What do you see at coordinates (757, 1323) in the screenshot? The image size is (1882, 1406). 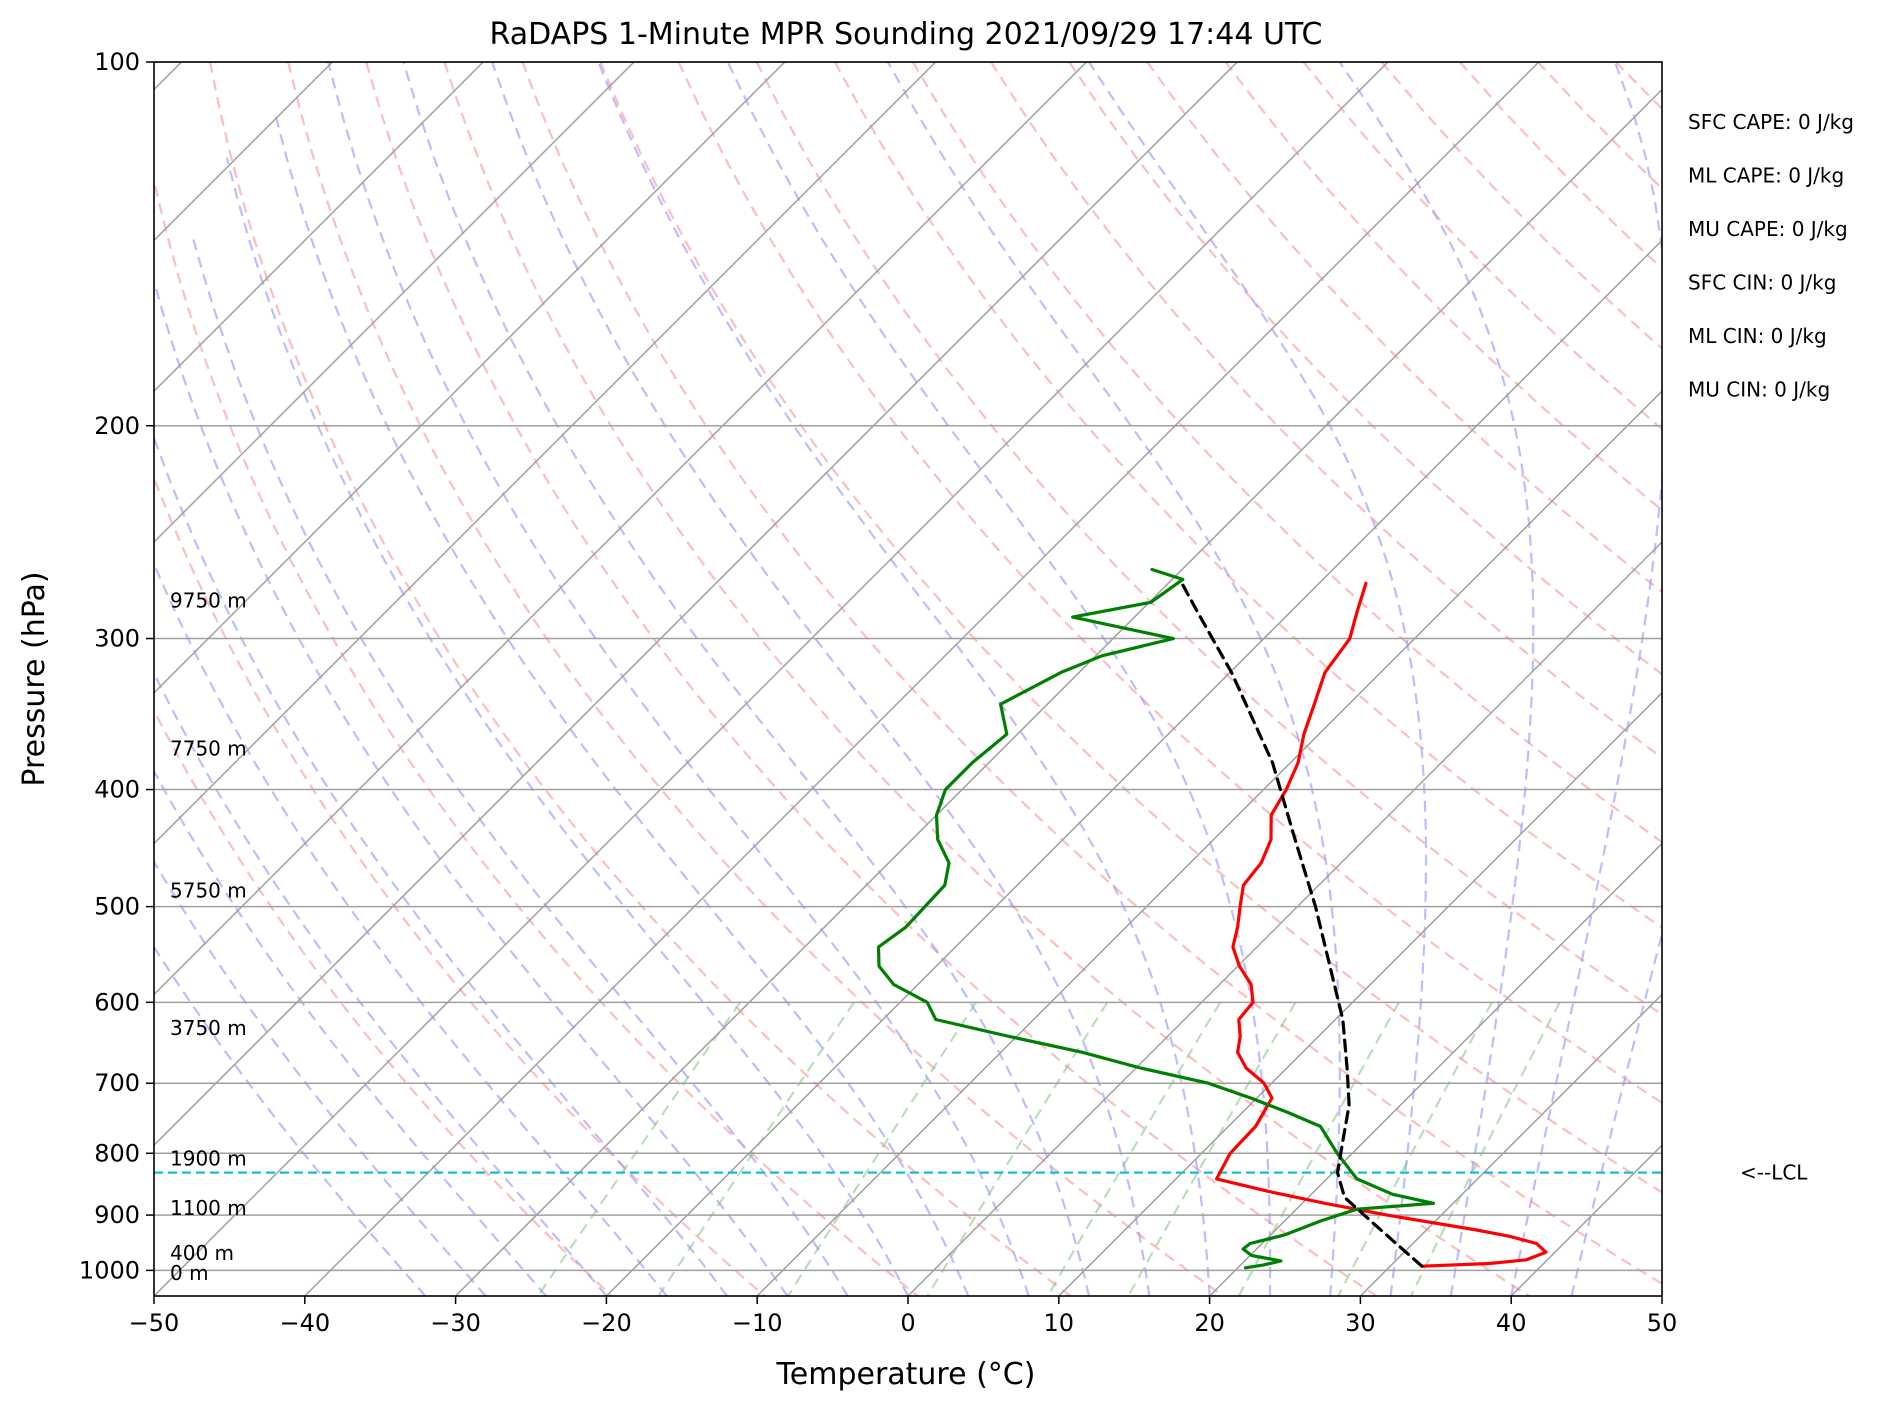 I see `x-tick-label: −10` at bounding box center [757, 1323].